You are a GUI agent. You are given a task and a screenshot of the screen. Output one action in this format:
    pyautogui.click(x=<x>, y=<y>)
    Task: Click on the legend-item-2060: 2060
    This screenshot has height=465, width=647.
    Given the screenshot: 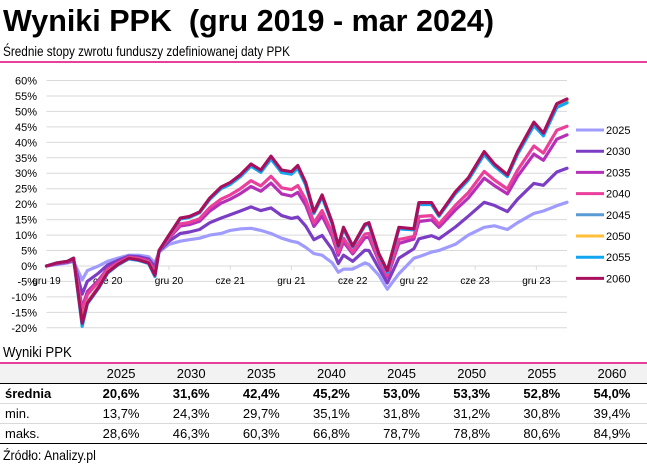 What is the action you would take?
    pyautogui.click(x=603, y=279)
    